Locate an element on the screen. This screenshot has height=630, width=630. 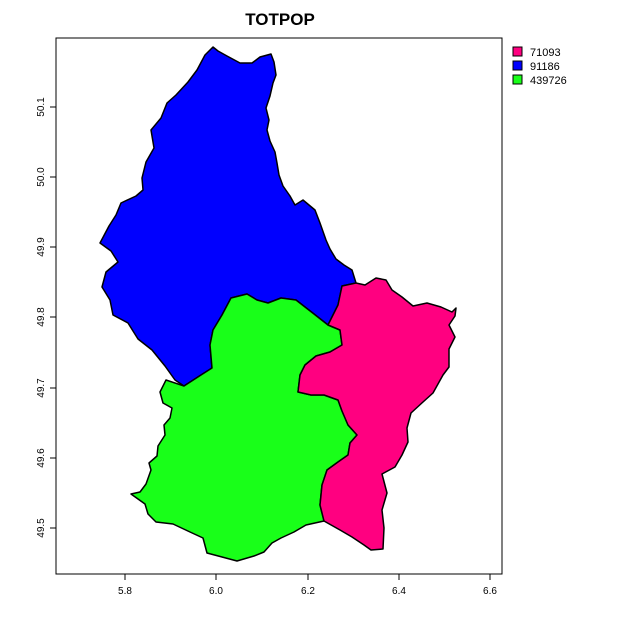
y-tick-label: 50.1 is located at coordinates (41, 107).